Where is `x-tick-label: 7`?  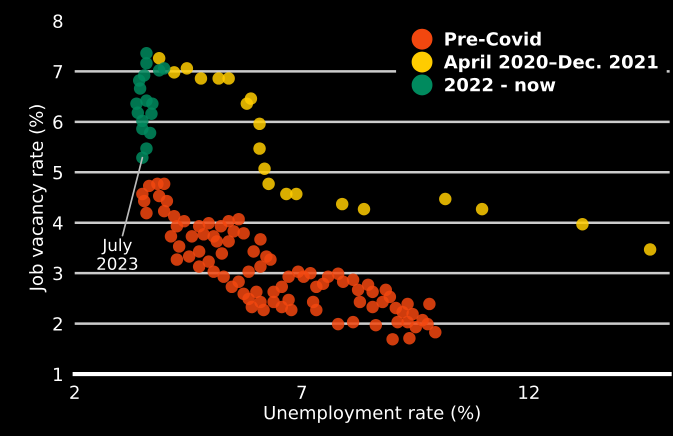 x-tick-label: 7 is located at coordinates (302, 392).